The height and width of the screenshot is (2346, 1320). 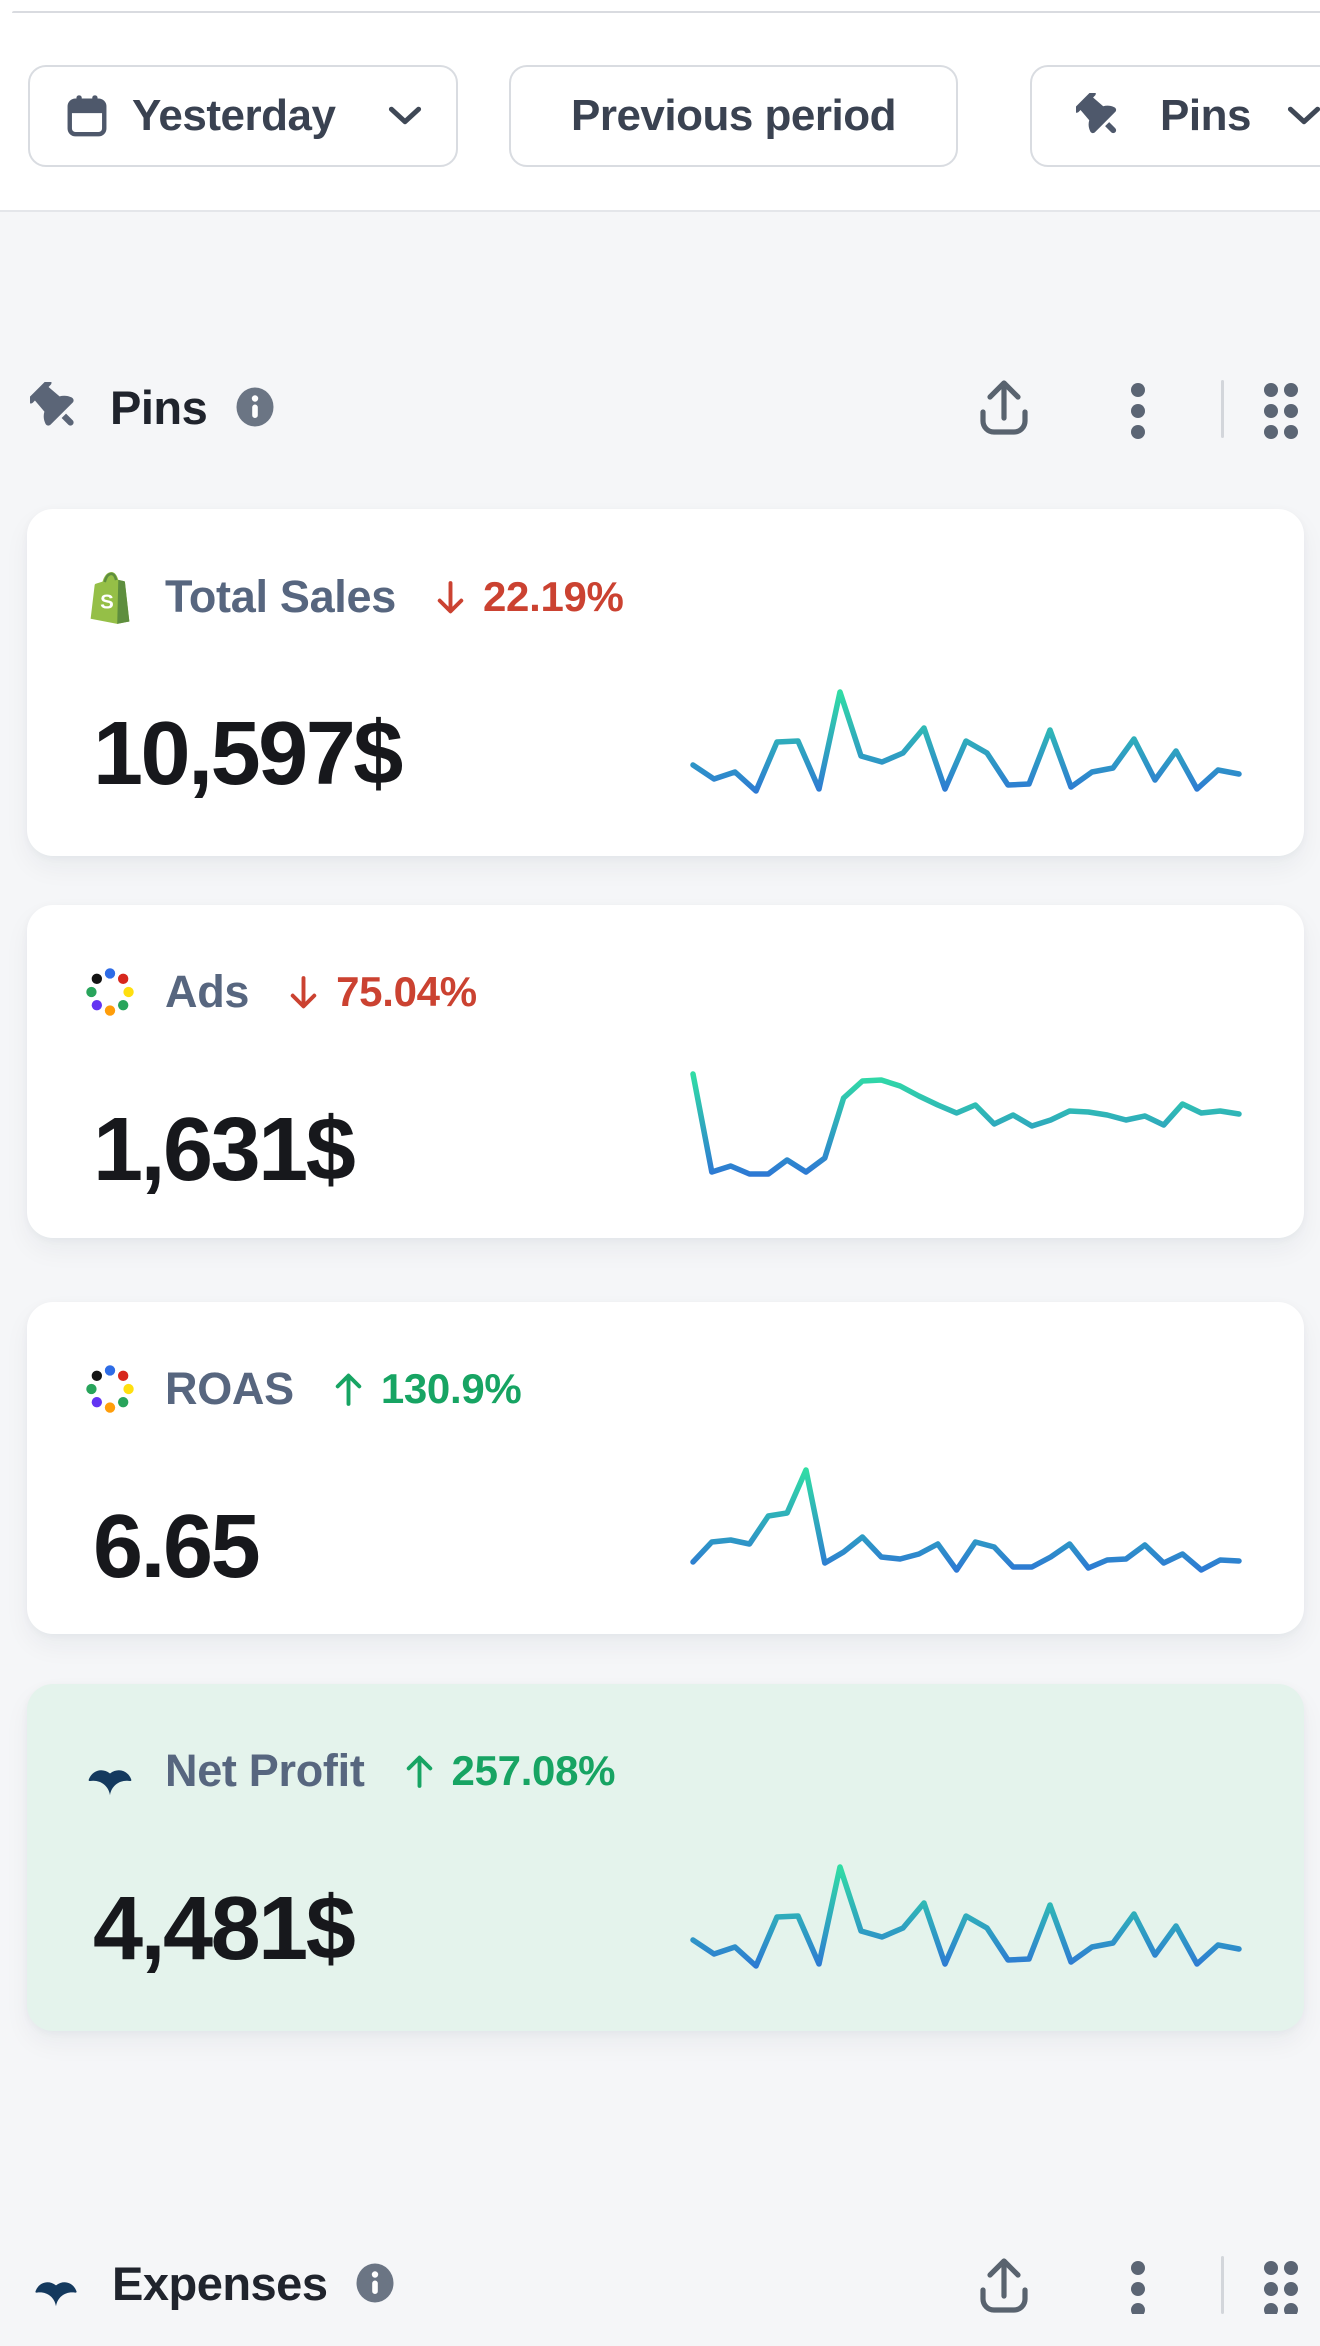 I want to click on metric-delta-percent: 22.19%, so click(x=553, y=596).